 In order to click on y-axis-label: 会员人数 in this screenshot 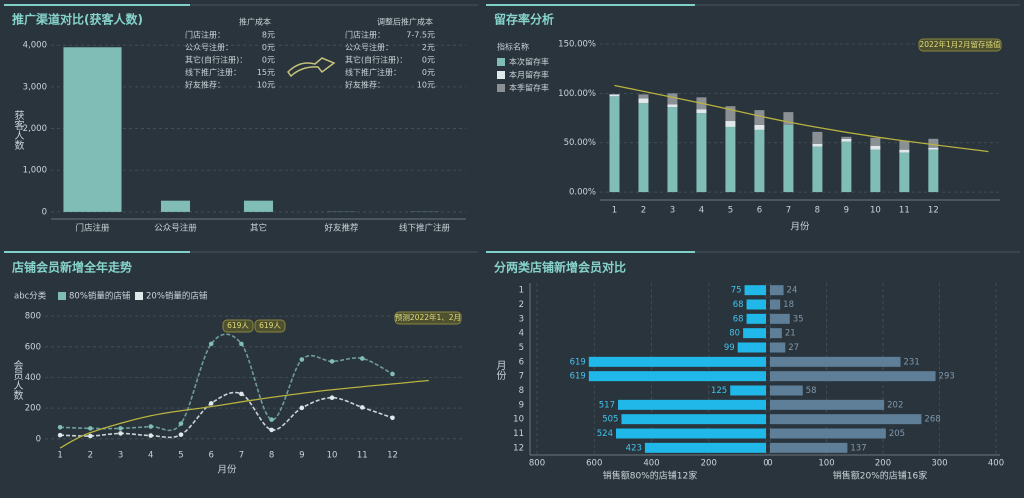, I will do `click(17, 380)`.